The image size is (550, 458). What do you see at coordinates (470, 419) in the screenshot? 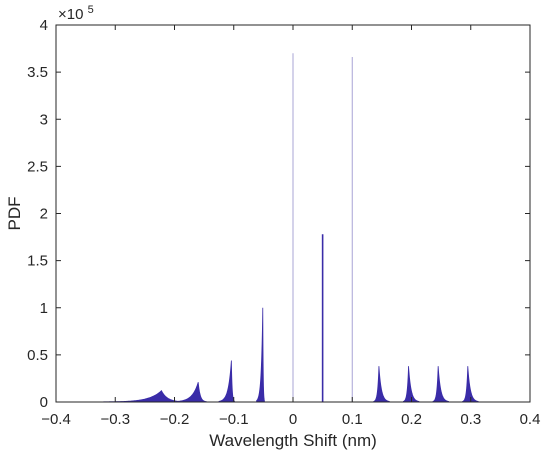
I see `x-tick-label: 0.3` at bounding box center [470, 419].